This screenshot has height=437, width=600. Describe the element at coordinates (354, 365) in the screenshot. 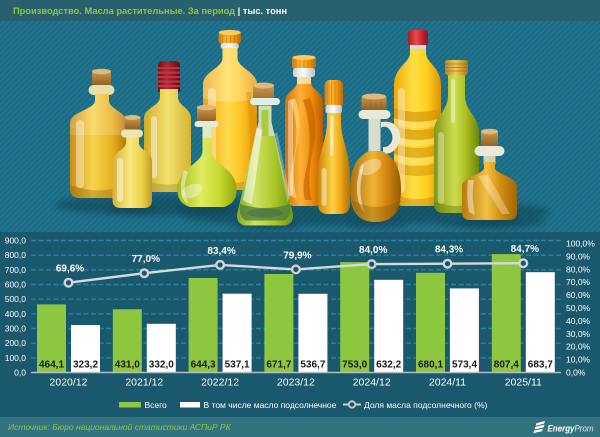

I see `svg-text: 753,0` at that location.